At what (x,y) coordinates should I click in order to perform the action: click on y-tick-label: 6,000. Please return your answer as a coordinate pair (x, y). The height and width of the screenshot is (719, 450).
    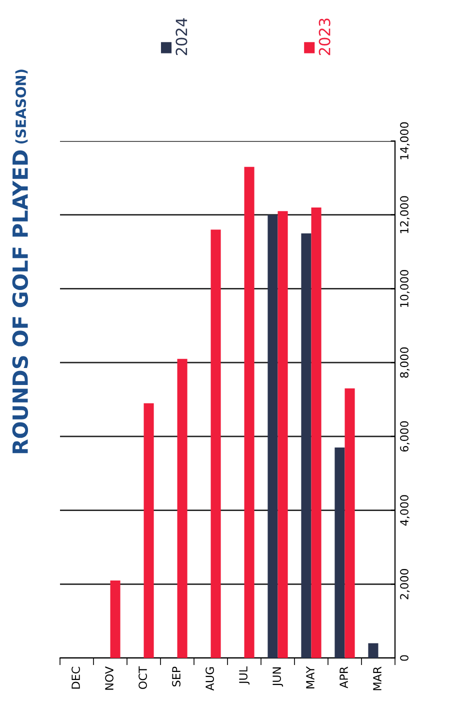
    Looking at the image, I should click on (405, 436).